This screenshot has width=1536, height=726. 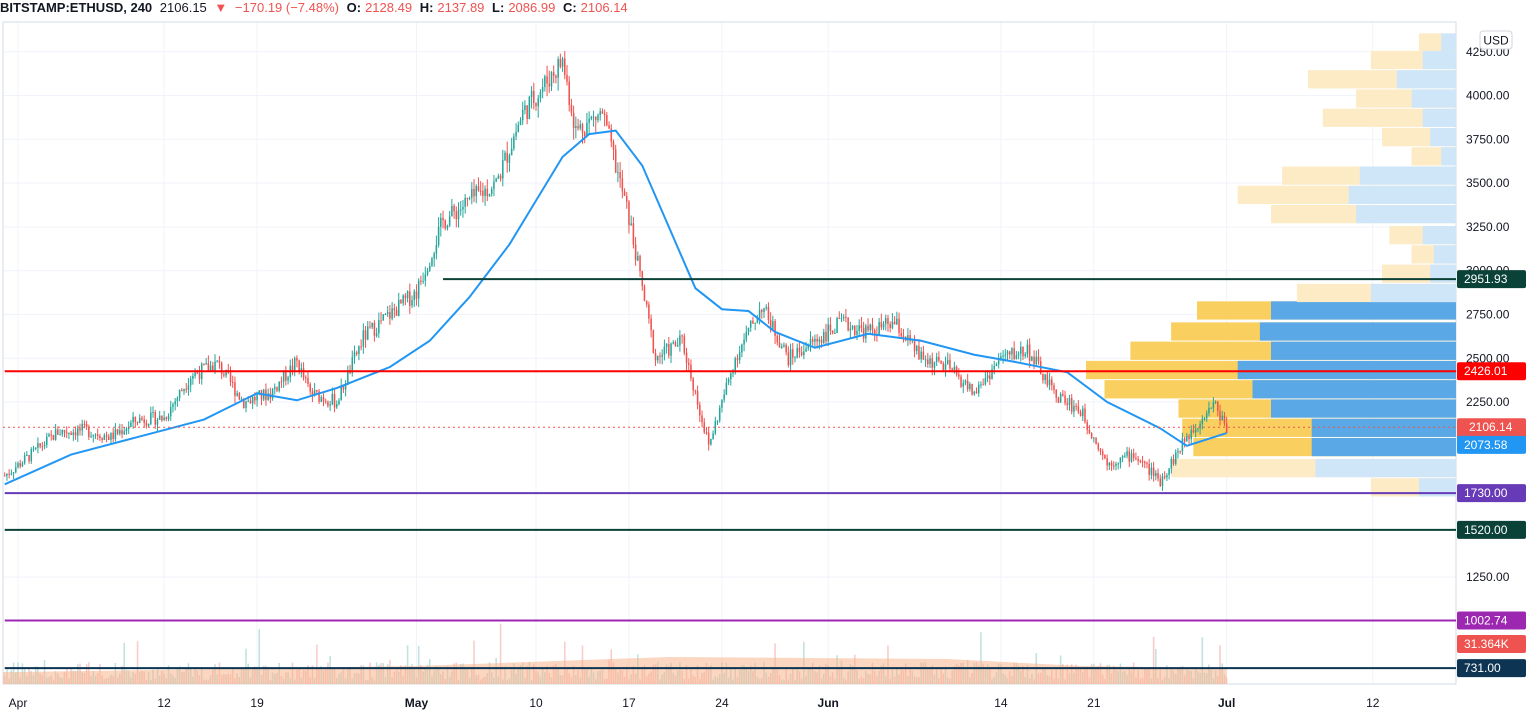 I want to click on x-tick-label: Jun, so click(x=828, y=703).